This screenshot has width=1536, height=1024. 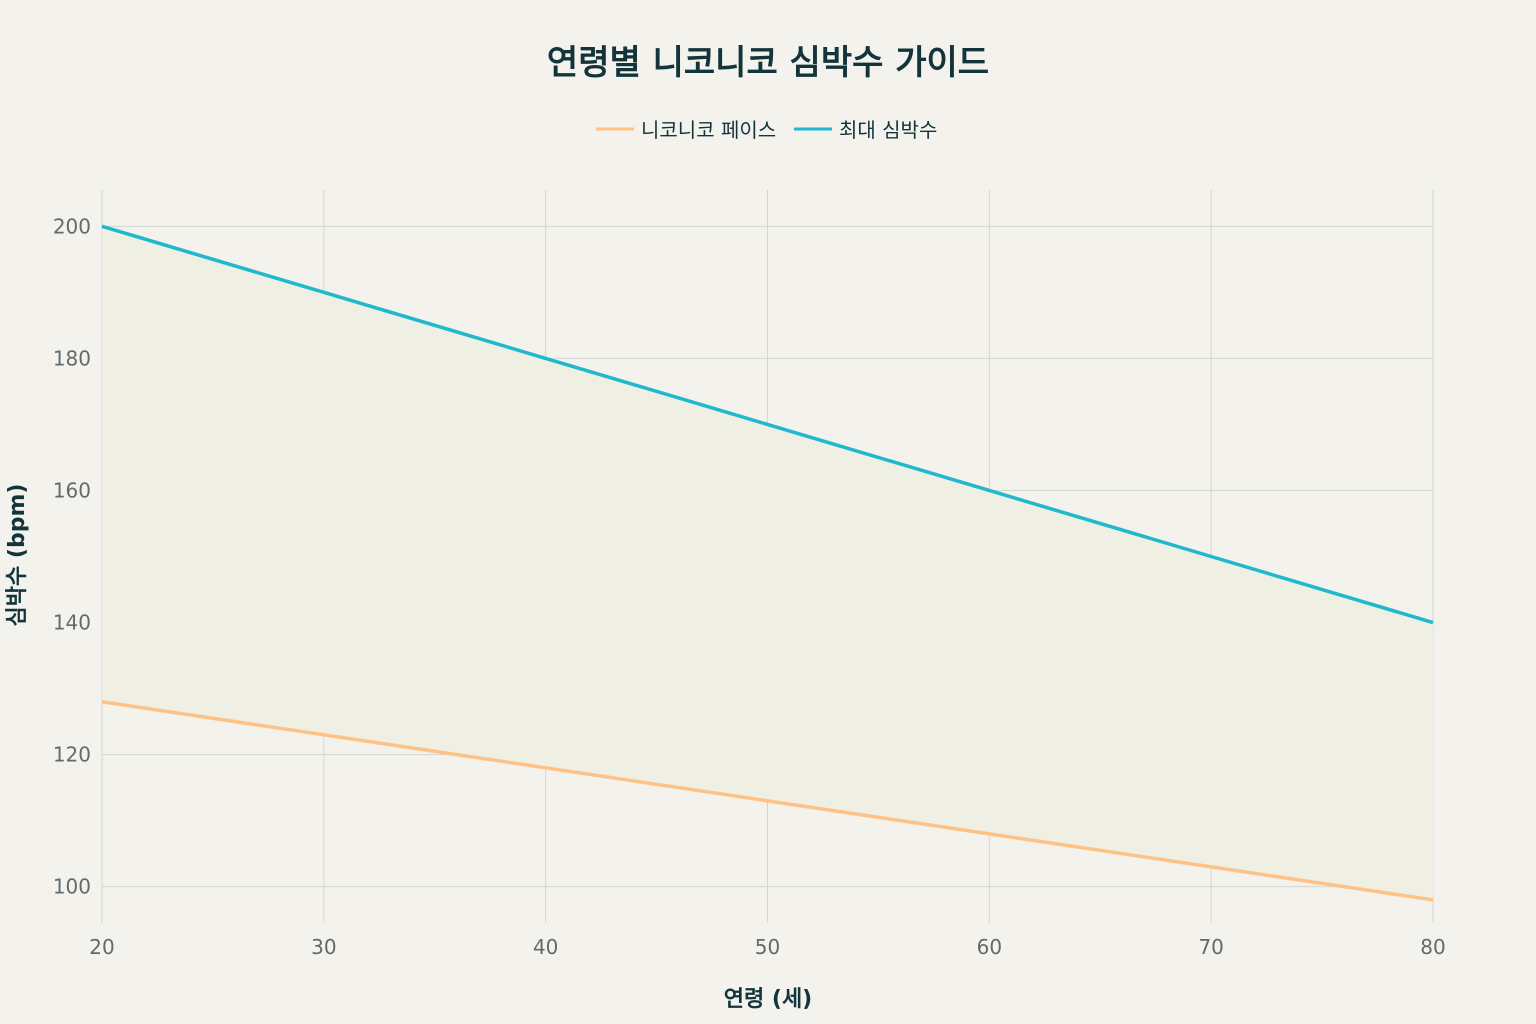 I want to click on y-tick-label: 140, so click(x=72, y=623).